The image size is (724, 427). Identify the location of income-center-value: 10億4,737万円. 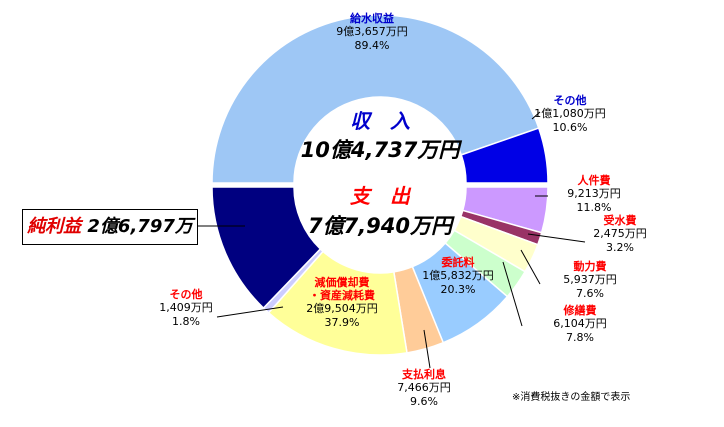
(382, 150).